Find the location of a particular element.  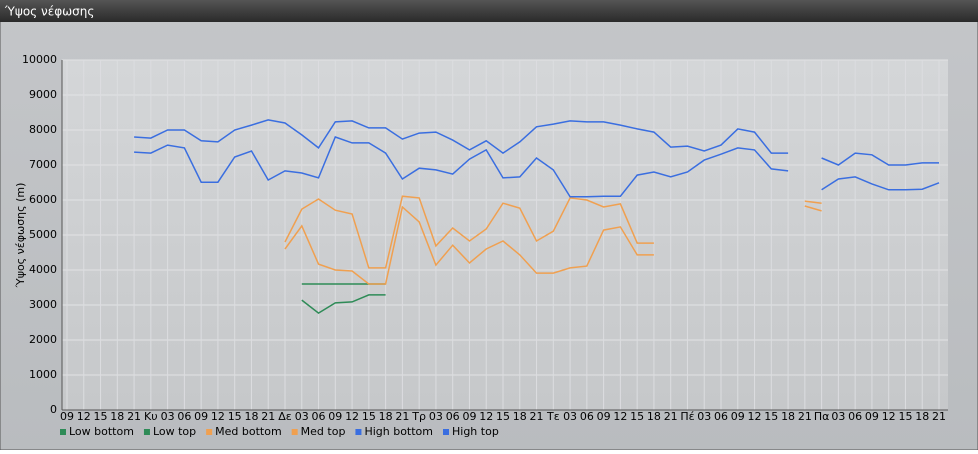

x-tick-label: Δε is located at coordinates (285, 416).